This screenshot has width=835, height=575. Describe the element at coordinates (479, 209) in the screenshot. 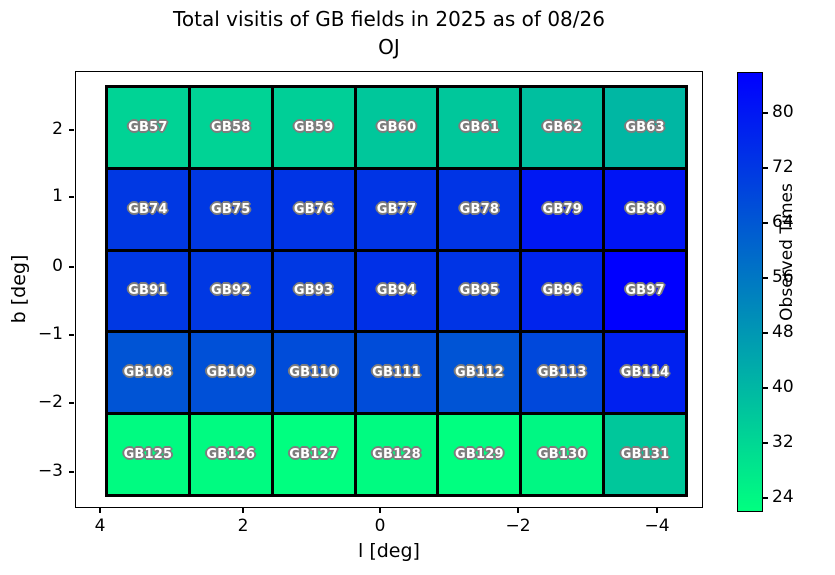

I see `heatmap-cell-gb78: GB78` at that location.